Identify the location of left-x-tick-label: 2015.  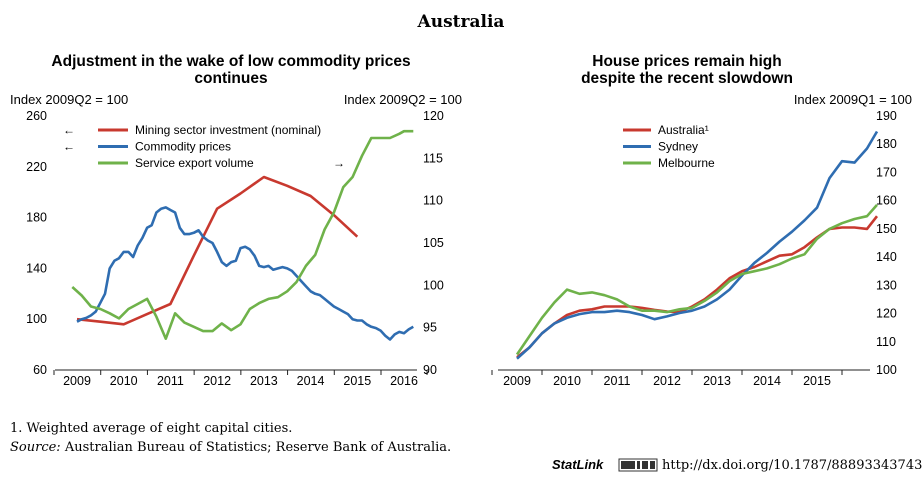
(357, 381).